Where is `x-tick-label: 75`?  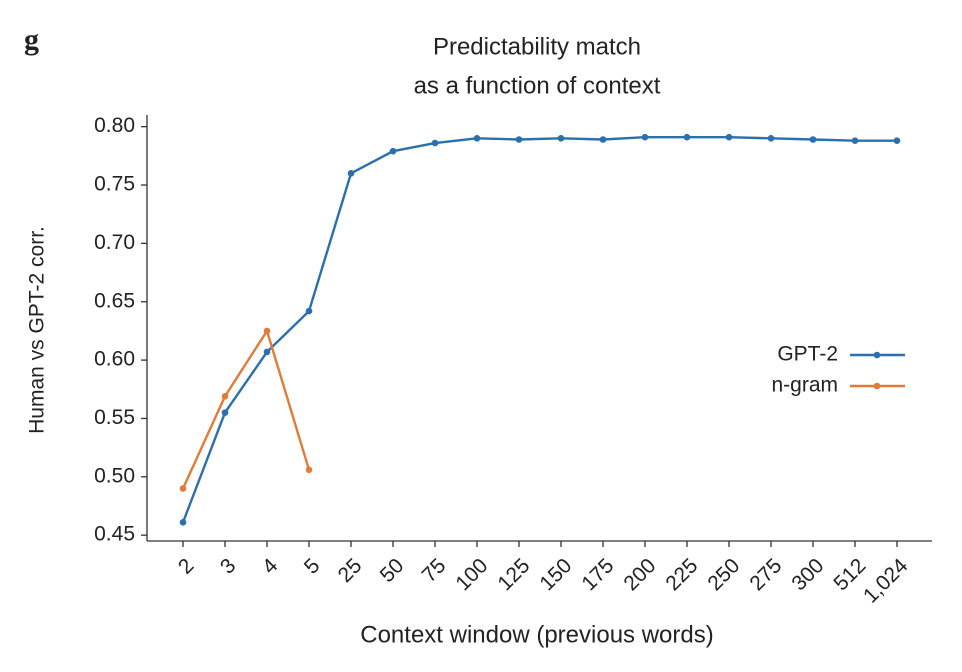
x-tick-label: 75 is located at coordinates (434, 570).